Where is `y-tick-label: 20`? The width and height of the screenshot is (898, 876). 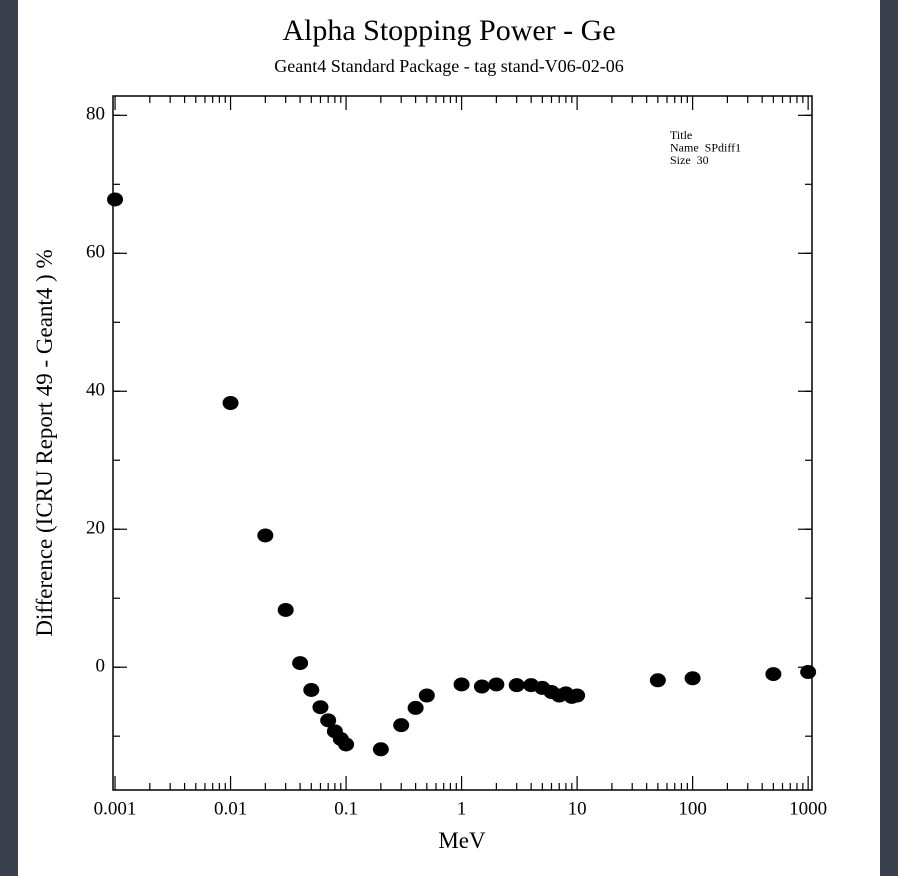
y-tick-label: 20 is located at coordinates (95, 528).